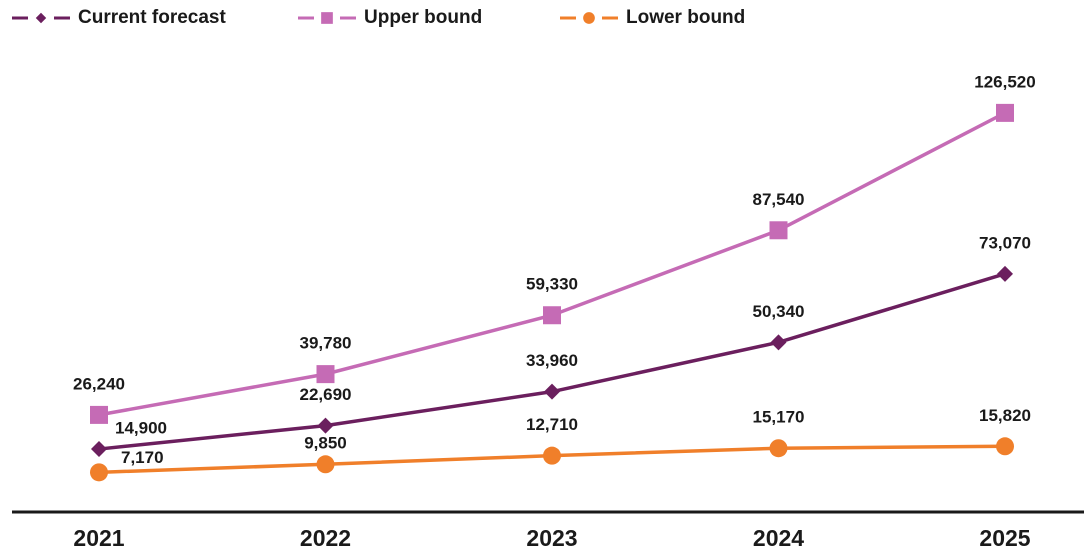 Image resolution: width=1084 pixels, height=555 pixels. What do you see at coordinates (552, 360) in the screenshot?
I see `value-label: 33,960` at bounding box center [552, 360].